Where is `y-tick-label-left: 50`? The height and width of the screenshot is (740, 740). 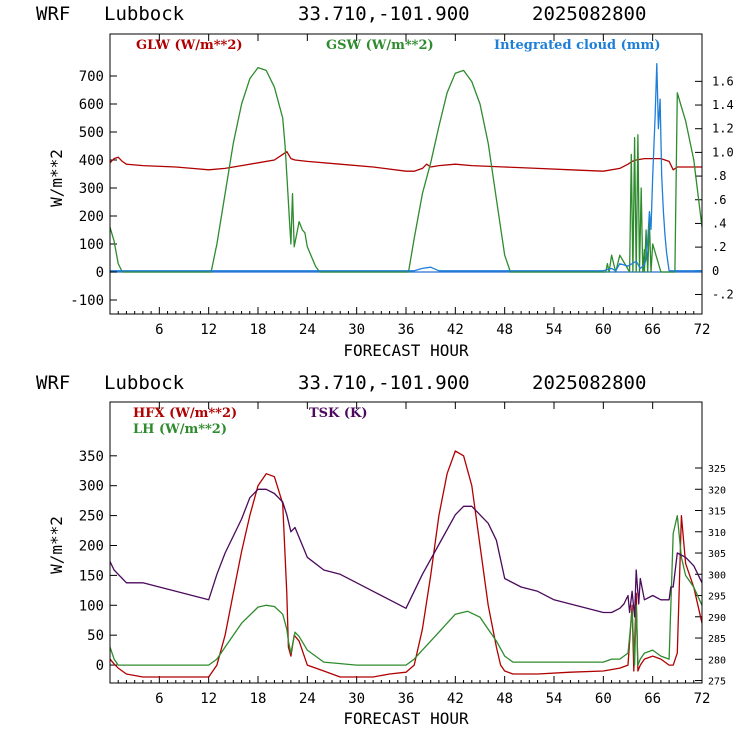
y-tick-label-left: 50 is located at coordinates (95, 636).